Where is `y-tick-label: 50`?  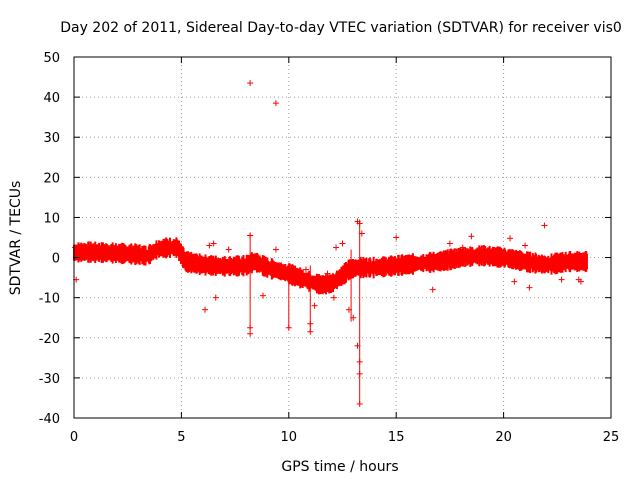 y-tick-label: 50 is located at coordinates (51, 58).